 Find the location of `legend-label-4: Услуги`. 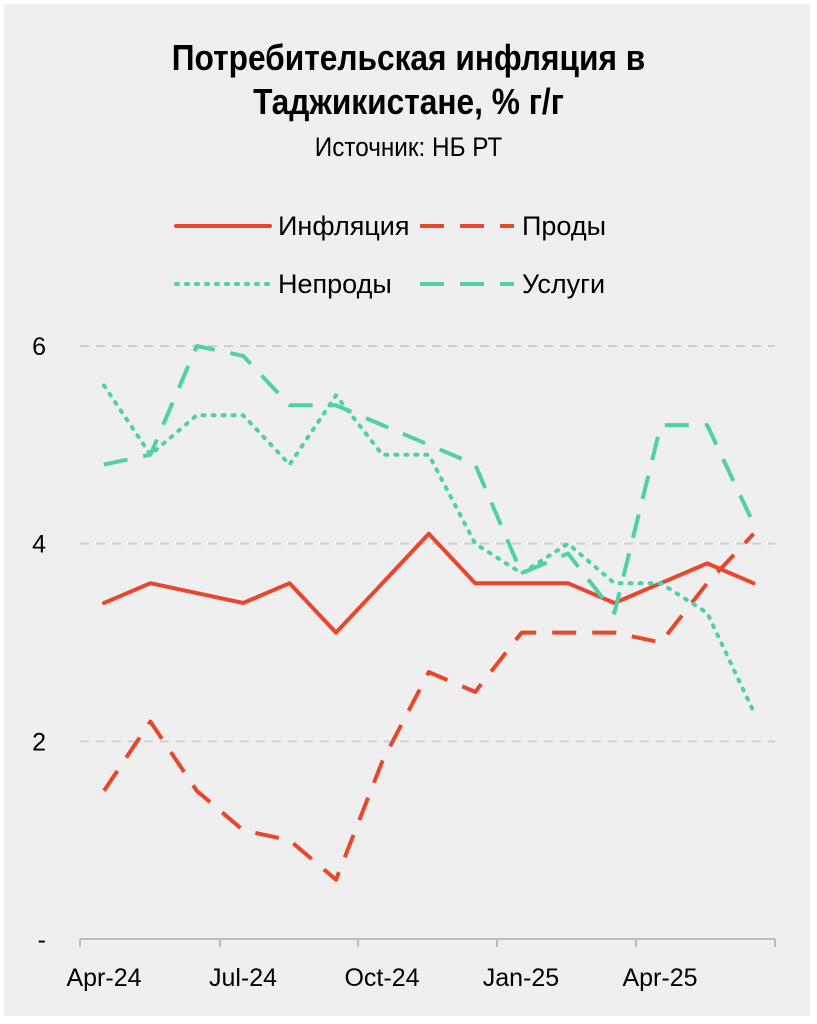

legend-label-4: Услуги is located at coordinates (563, 284).